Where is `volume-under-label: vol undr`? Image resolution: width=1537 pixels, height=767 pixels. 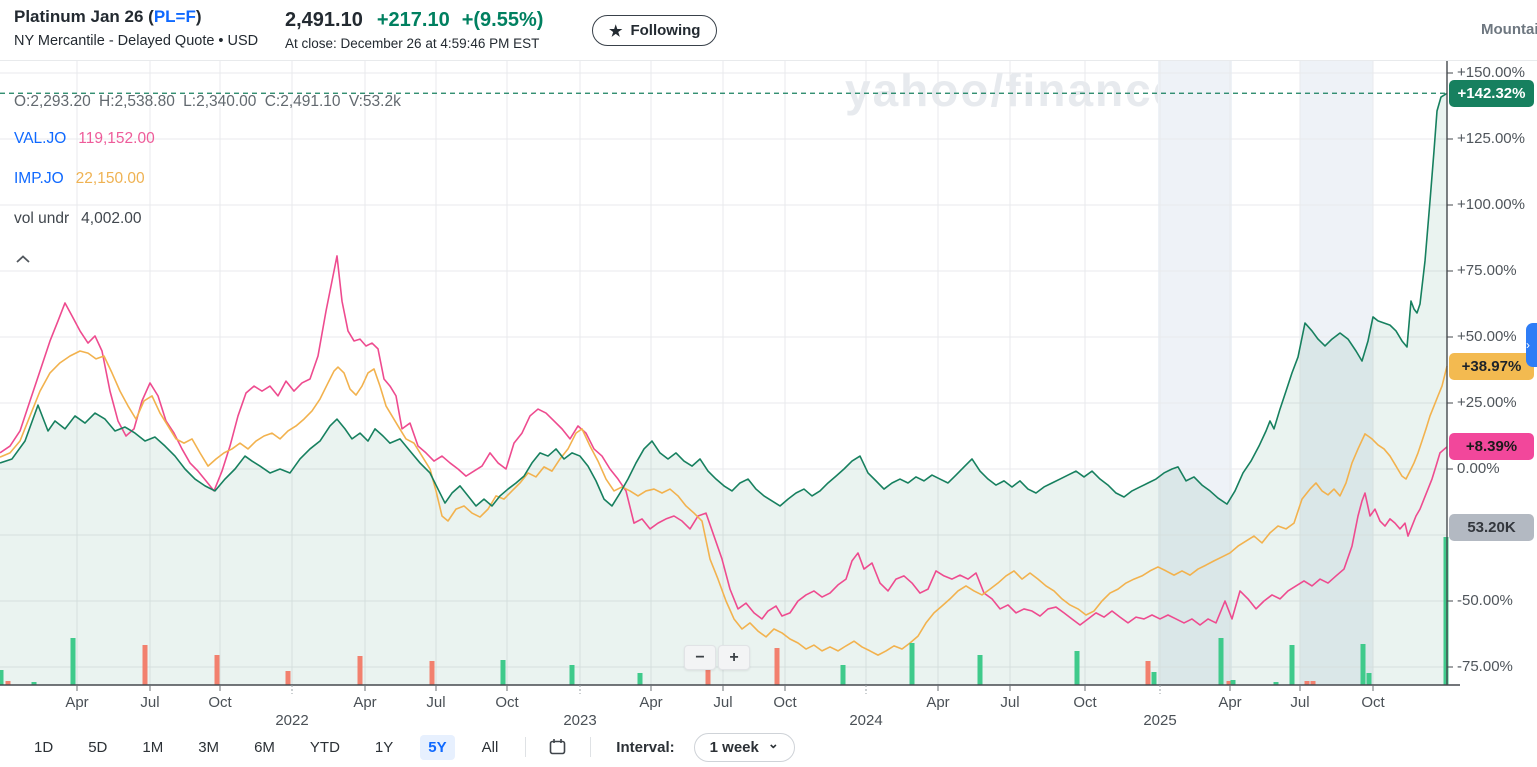
volume-under-label: vol undr is located at coordinates (42, 218).